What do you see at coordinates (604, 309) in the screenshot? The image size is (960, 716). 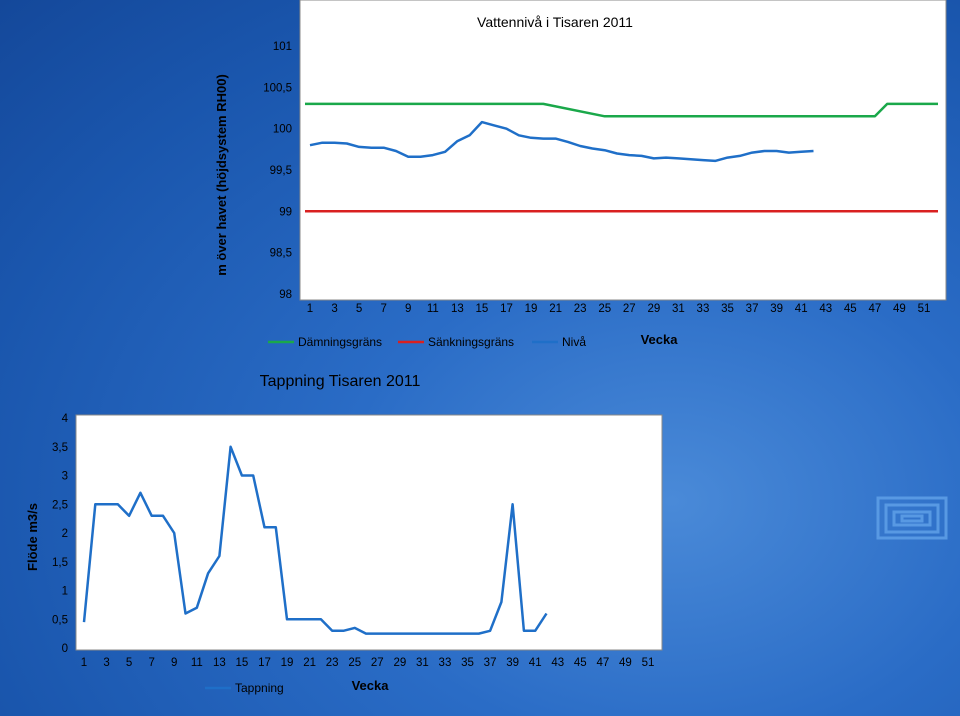 I see `chart-1-xtick-label: 25` at bounding box center [604, 309].